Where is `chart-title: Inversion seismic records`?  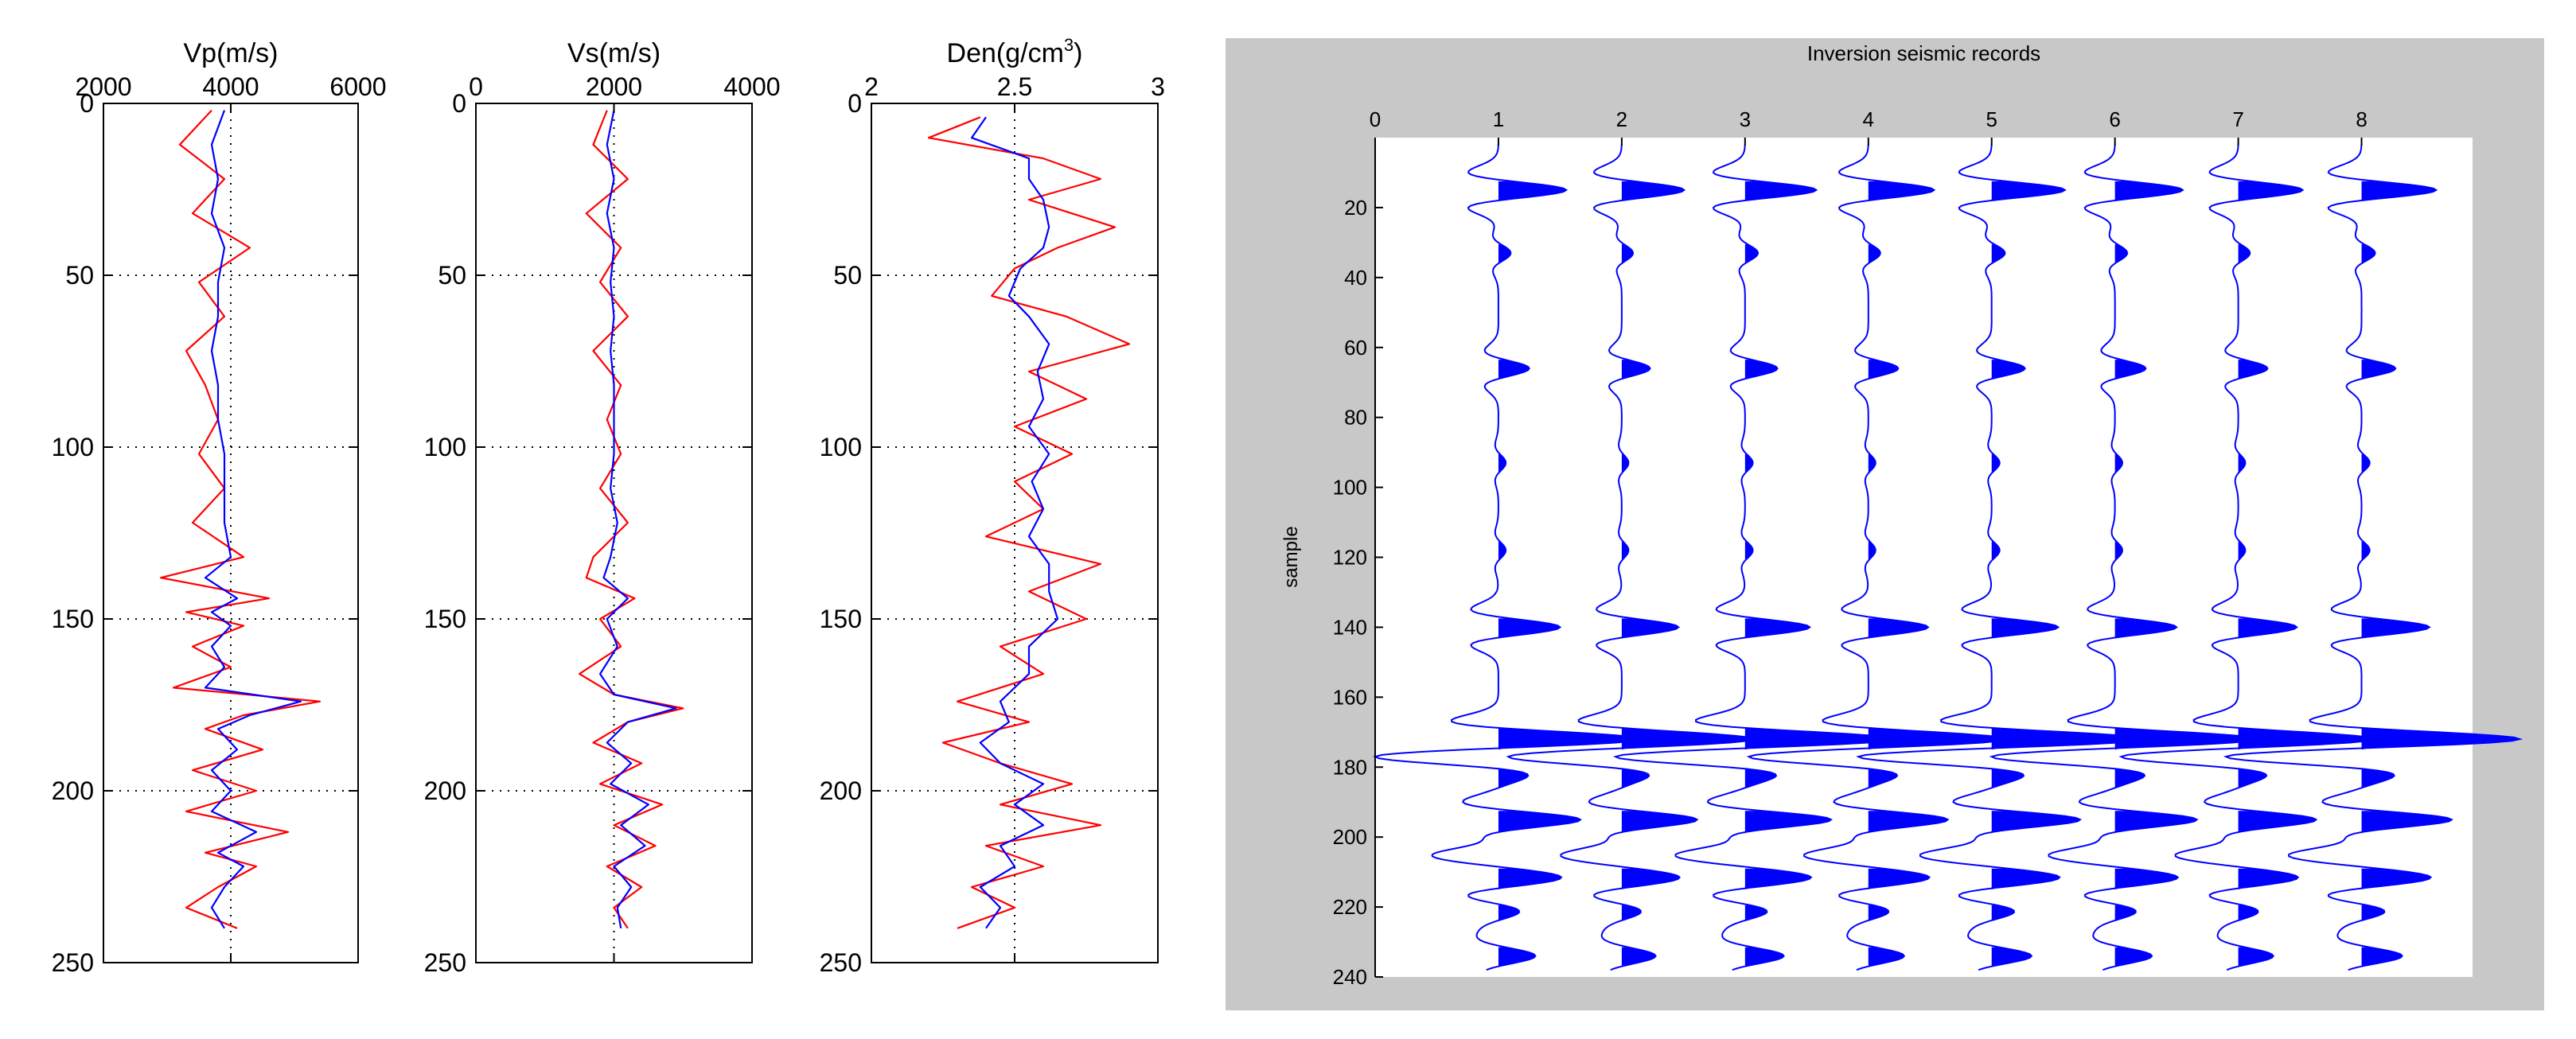
chart-title: Inversion seismic records is located at coordinates (1924, 53).